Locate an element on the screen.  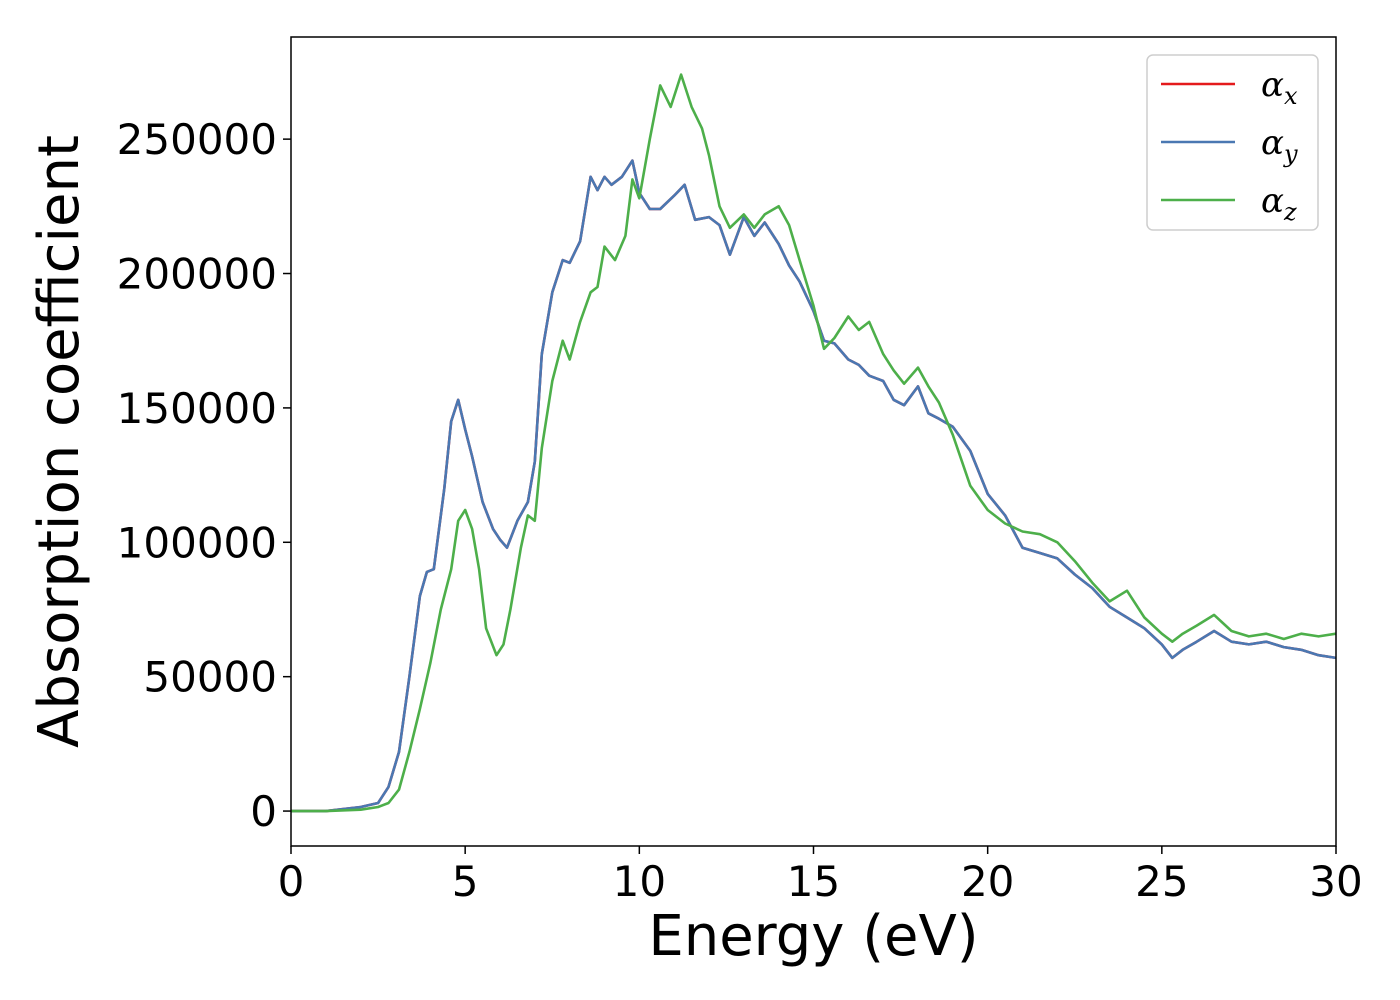
y-axis-label: Absorption coefficient is located at coordinates (59, 441).